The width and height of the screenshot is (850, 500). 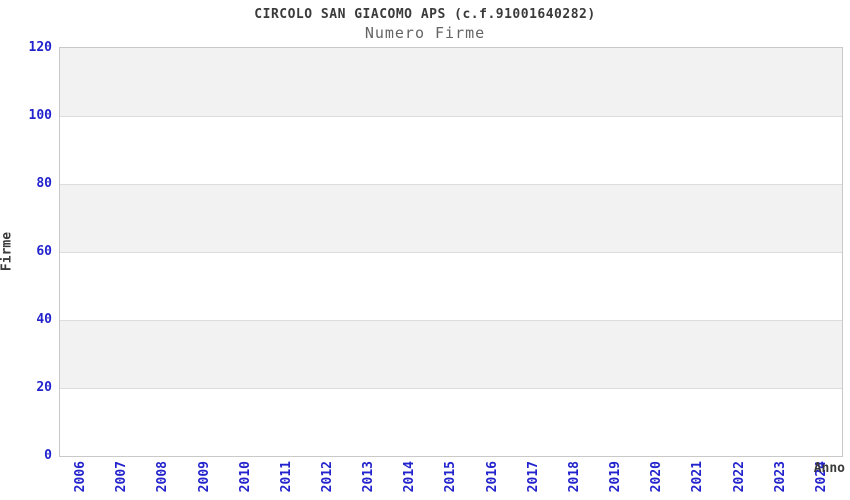 I want to click on x-tick-label: 2014, so click(x=410, y=477).